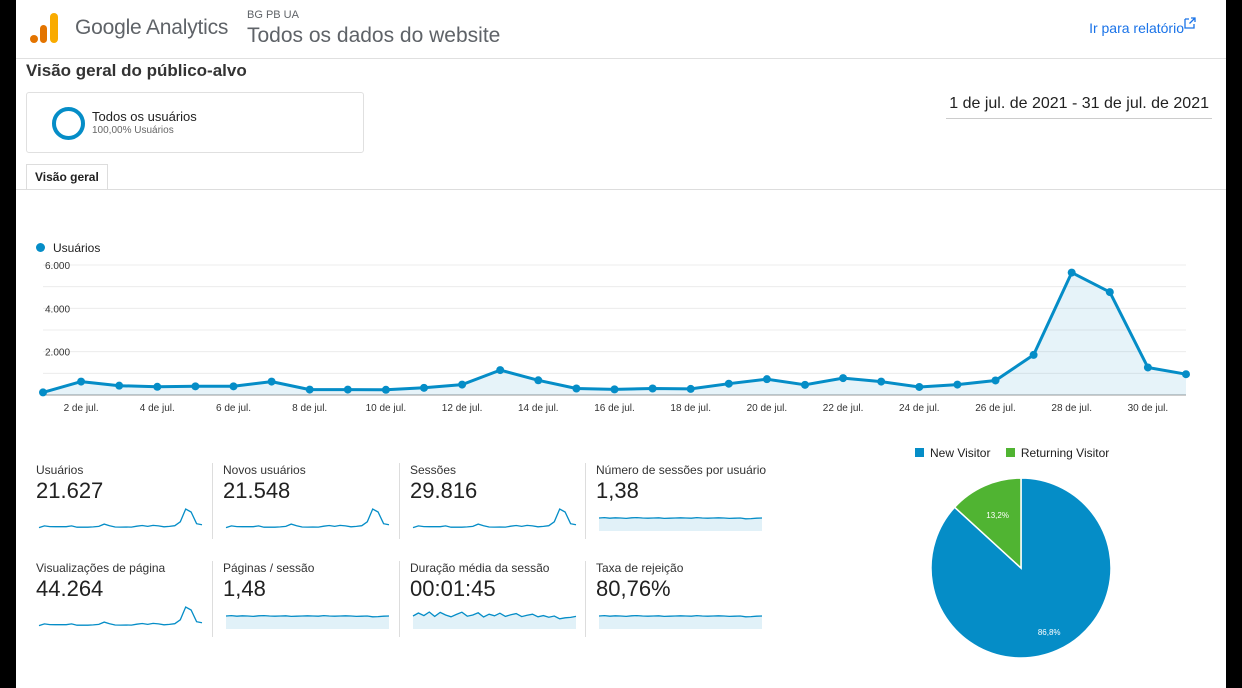  What do you see at coordinates (273, 15) in the screenshot?
I see `account-path: BG PB UA` at bounding box center [273, 15].